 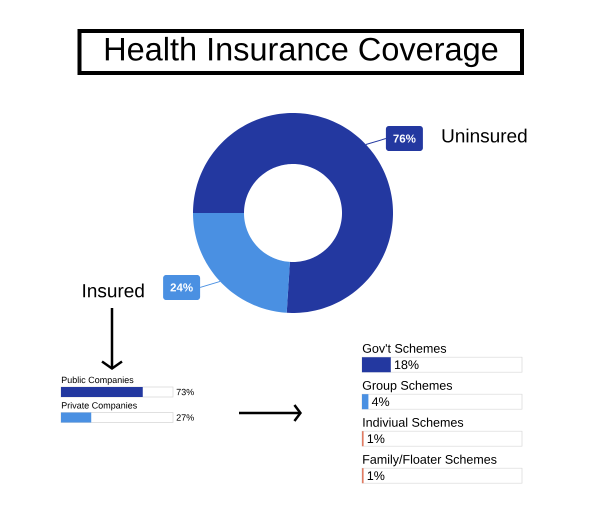 I want to click on data-label: 76%, so click(x=404, y=138).